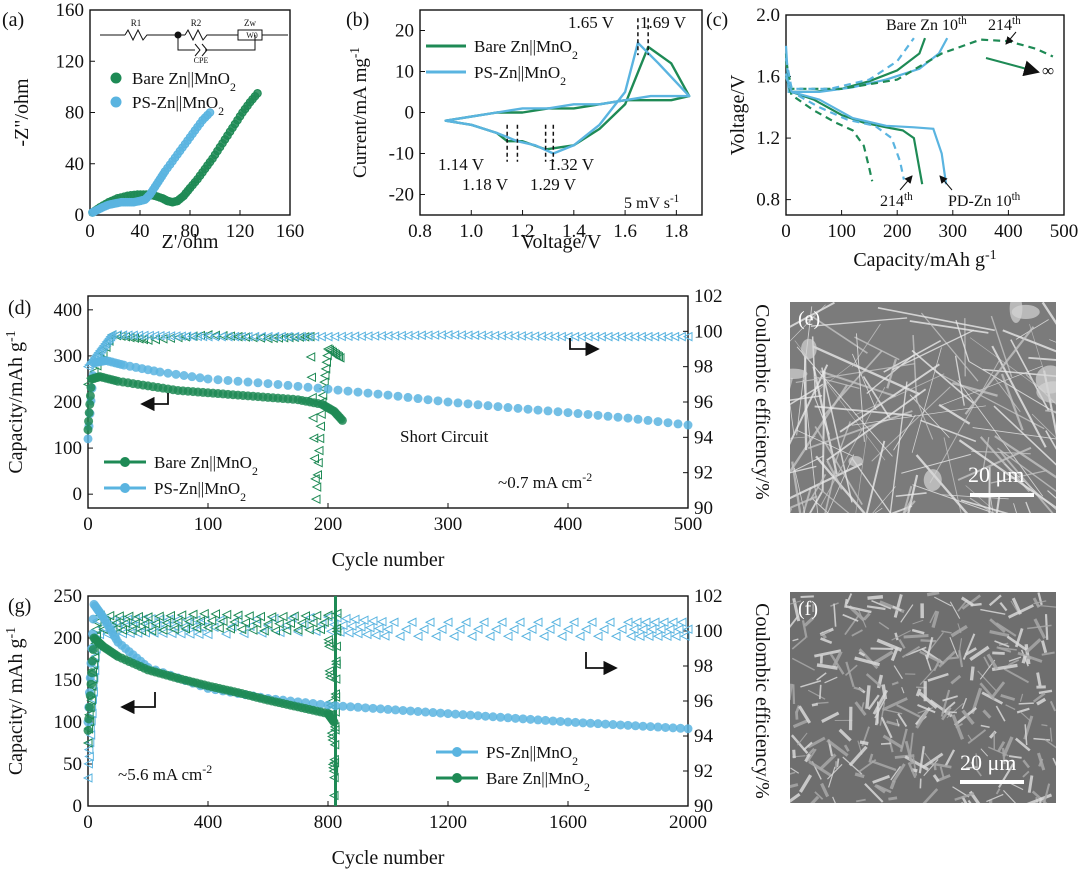 This screenshot has height=870, width=1080. Describe the element at coordinates (154, 402) in the screenshot. I see `arrow-left-axis-d` at that location.